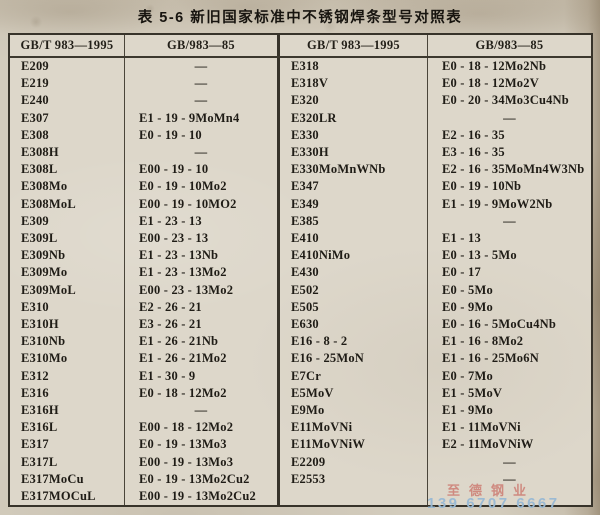 This screenshot has width=600, height=515. Describe the element at coordinates (467, 289) in the screenshot. I see `cell-old-standard: E0 - 5Mo` at that location.